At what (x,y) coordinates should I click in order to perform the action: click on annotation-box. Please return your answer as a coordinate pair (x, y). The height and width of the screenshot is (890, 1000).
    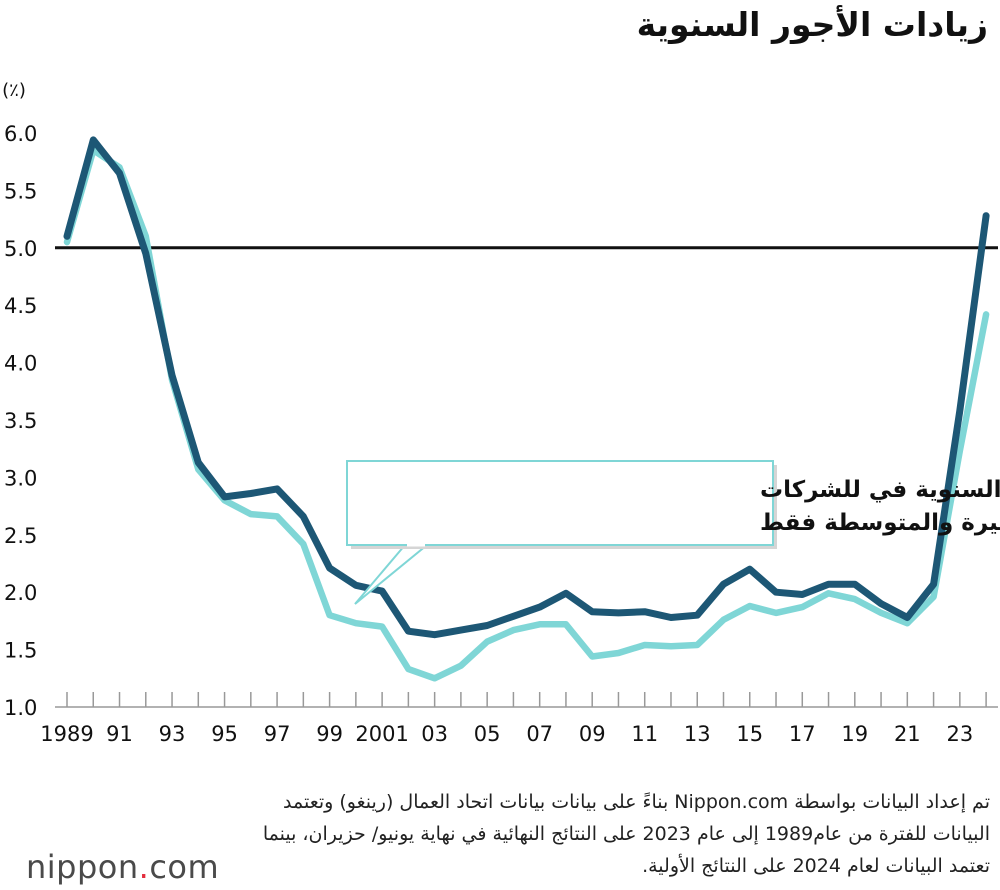
    Looking at the image, I should click on (560, 503).